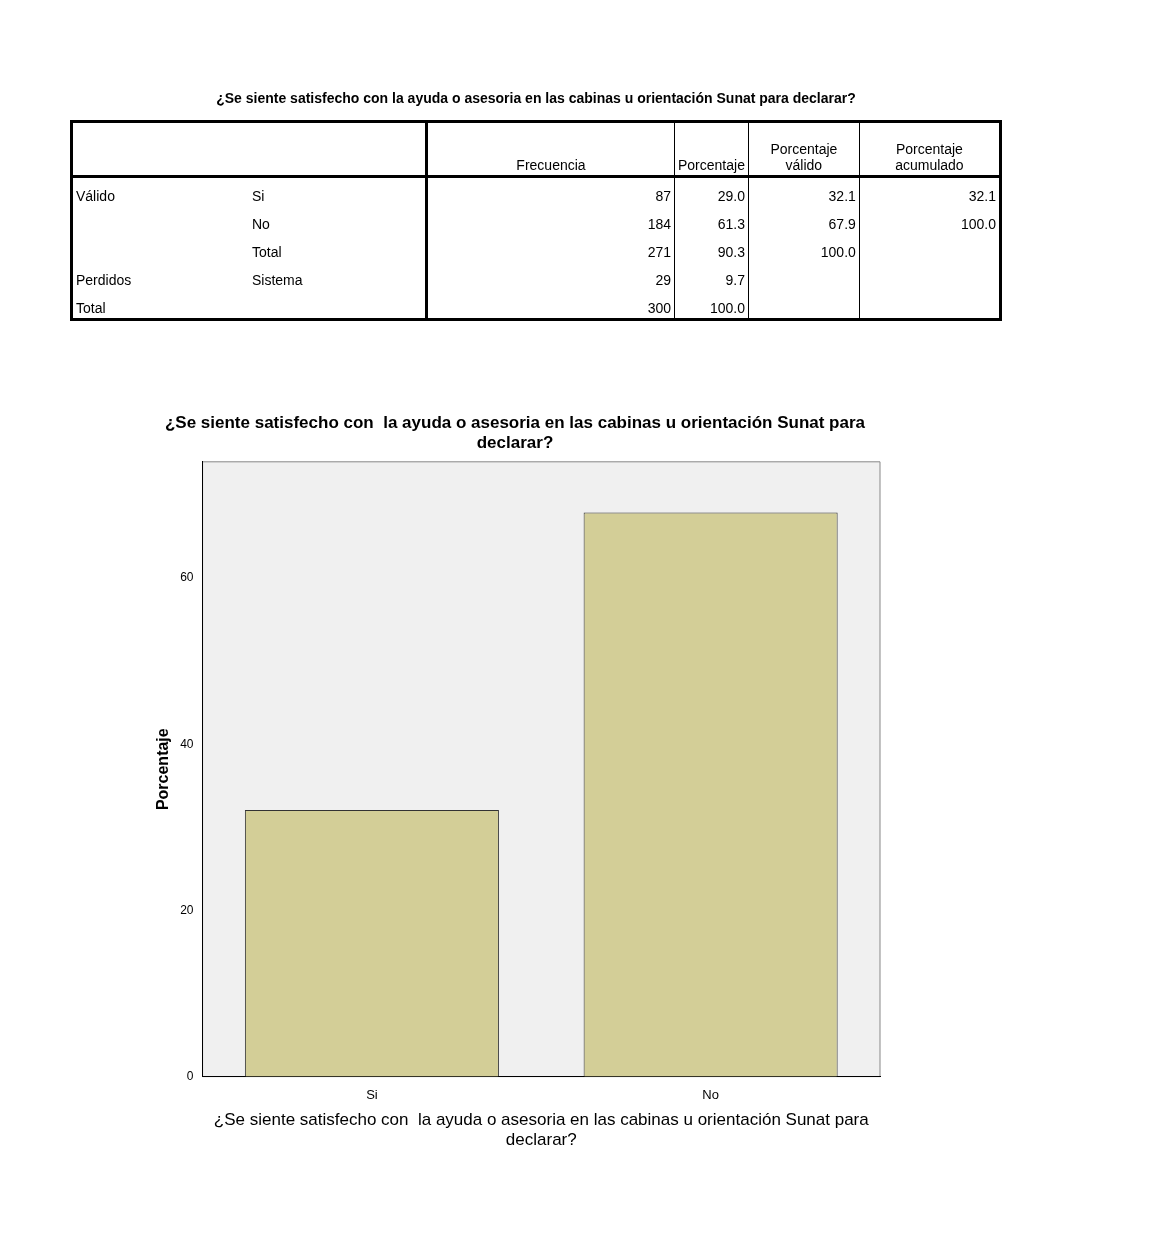 Image resolution: width=1155 pixels, height=1250 pixels. Describe the element at coordinates (804, 220) in the screenshot. I see `text: 67.9` at that location.